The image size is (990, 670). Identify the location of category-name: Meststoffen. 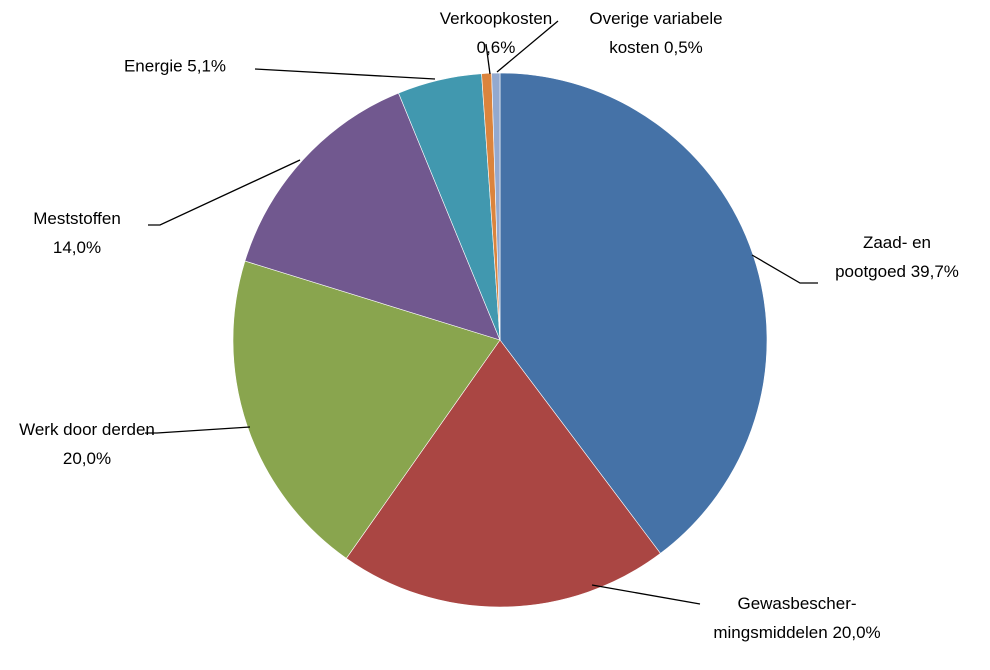
(77, 218).